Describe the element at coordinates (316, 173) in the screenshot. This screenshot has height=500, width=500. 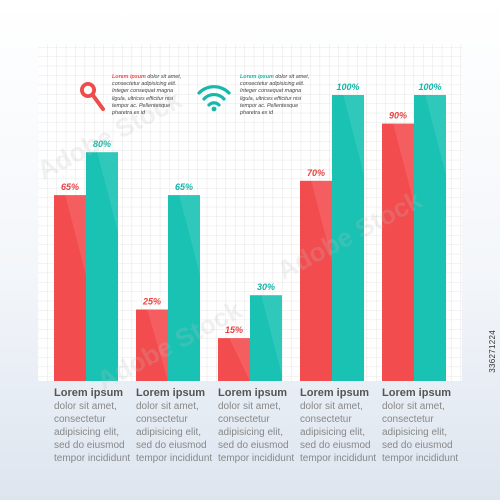
I see `value-label: 70%` at that location.